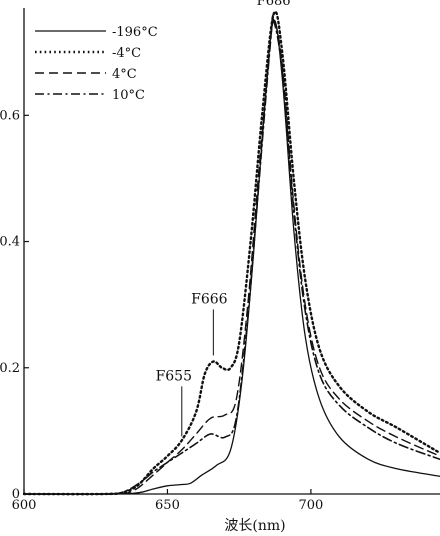 The width and height of the screenshot is (440, 536). What do you see at coordinates (135, 32) in the screenshot?
I see `legend-label: -196°C` at bounding box center [135, 32].